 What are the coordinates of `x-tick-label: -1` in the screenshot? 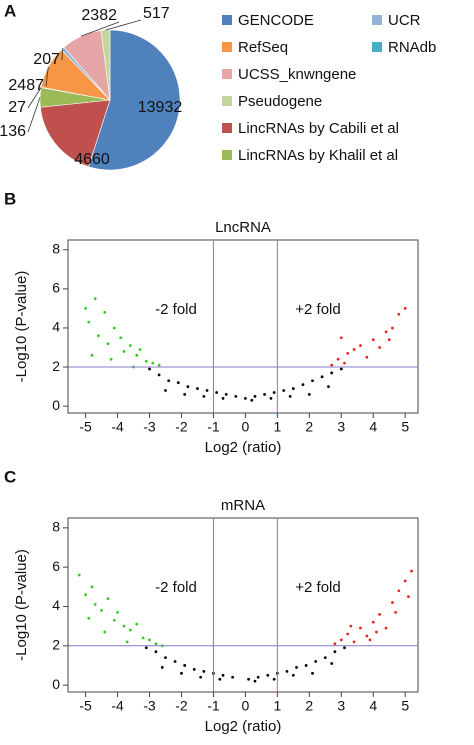 It's located at (213, 706).